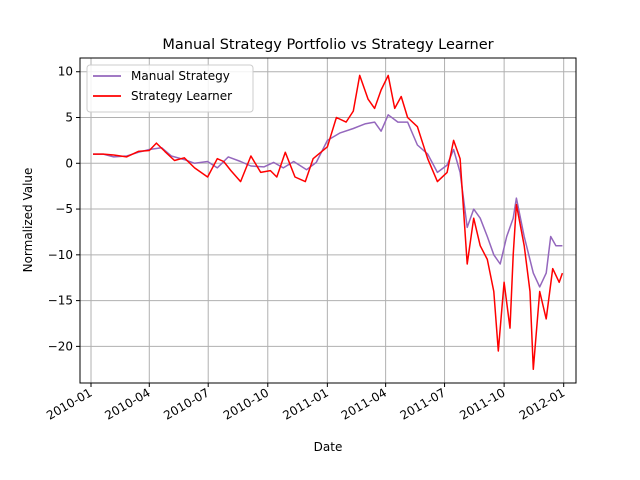  Describe the element at coordinates (423, 403) in the screenshot. I see `x-tick-label: 2011-07` at that location.